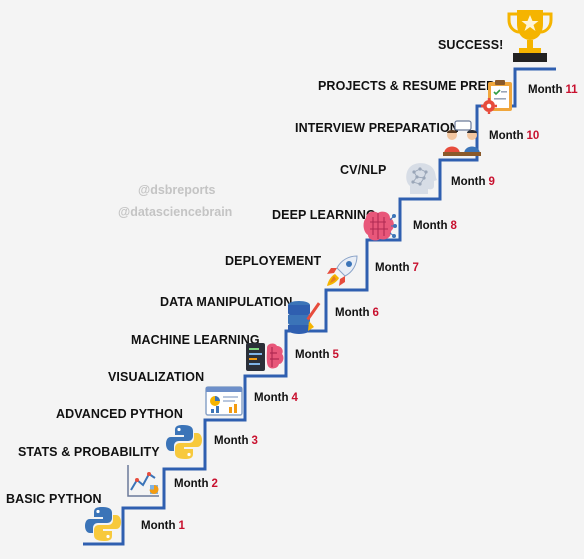 The image size is (584, 559). What do you see at coordinates (379, 228) in the screenshot?
I see `neural-brain-icon` at bounding box center [379, 228].